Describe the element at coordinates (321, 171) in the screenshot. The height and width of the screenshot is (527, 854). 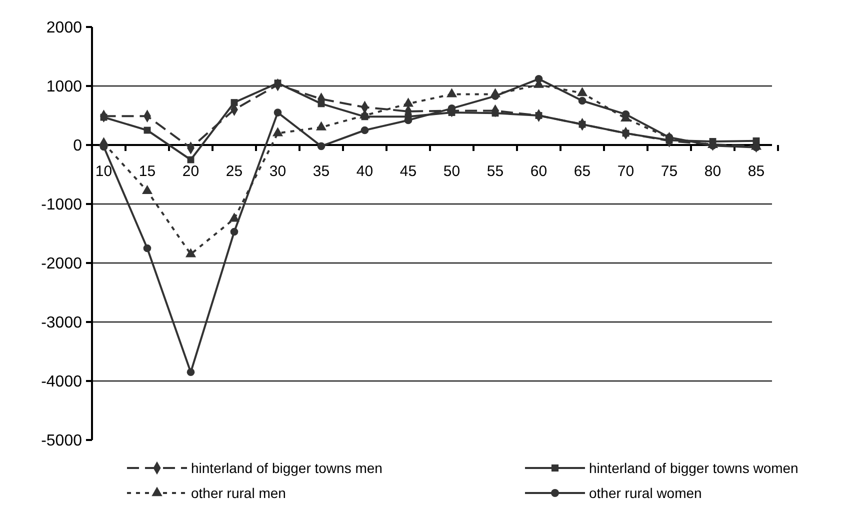
I see `x-tick-label: 35` at that location.